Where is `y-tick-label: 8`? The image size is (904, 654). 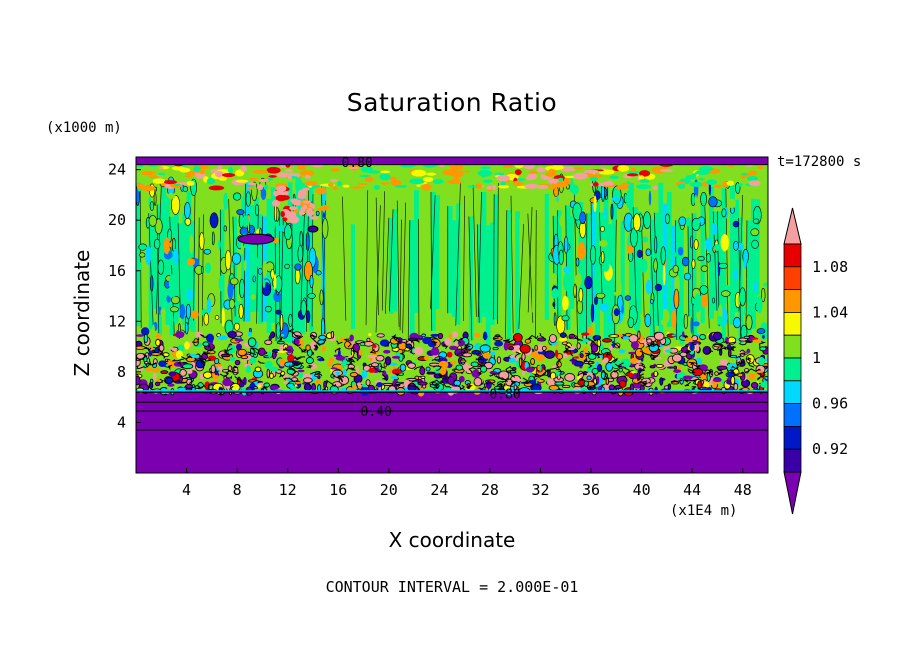 y-tick-label: 8 is located at coordinates (121, 372).